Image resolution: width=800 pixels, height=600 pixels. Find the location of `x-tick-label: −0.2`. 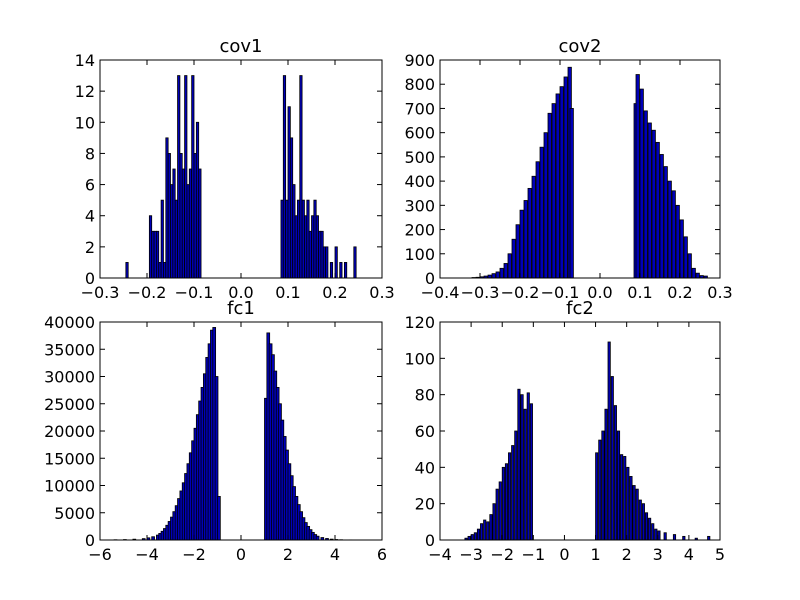

x-tick-label: −0.2 is located at coordinates (147, 292).